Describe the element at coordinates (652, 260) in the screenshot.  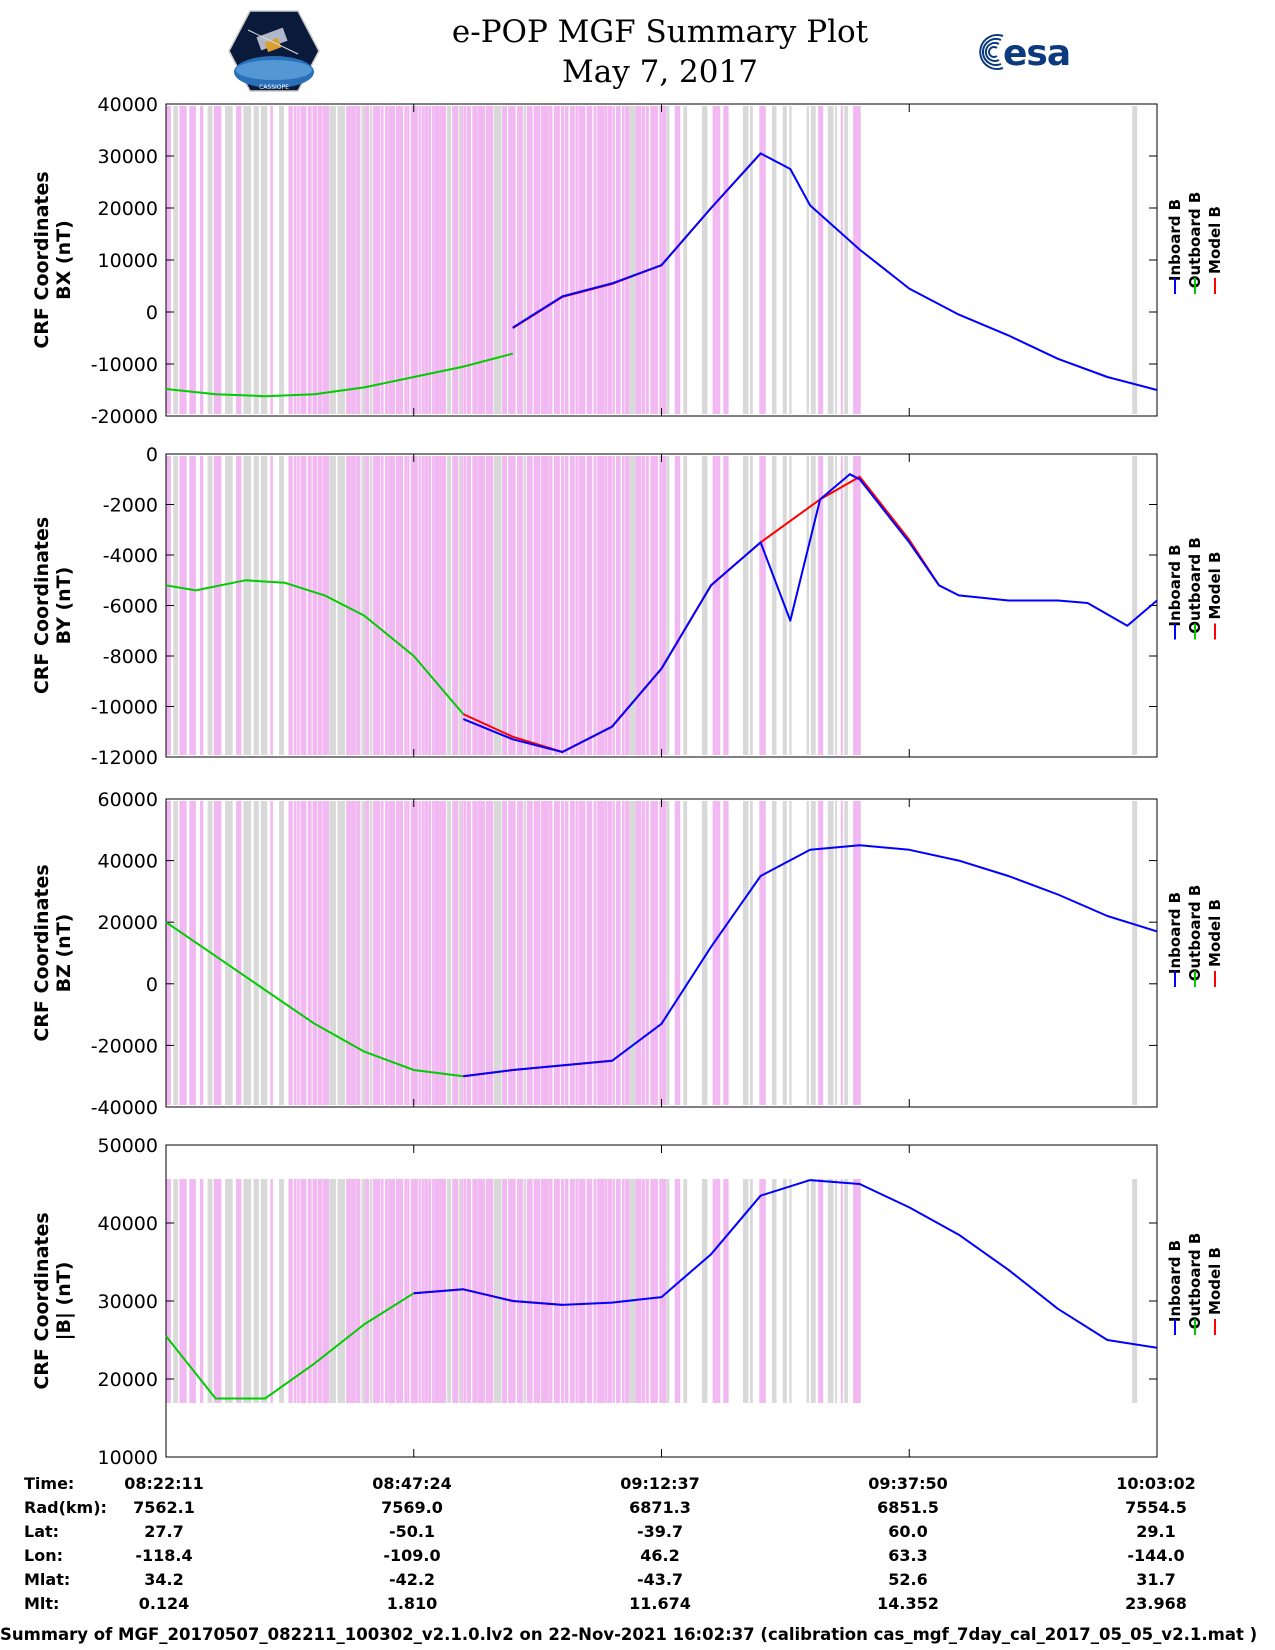
I see `quality-shading` at that location.